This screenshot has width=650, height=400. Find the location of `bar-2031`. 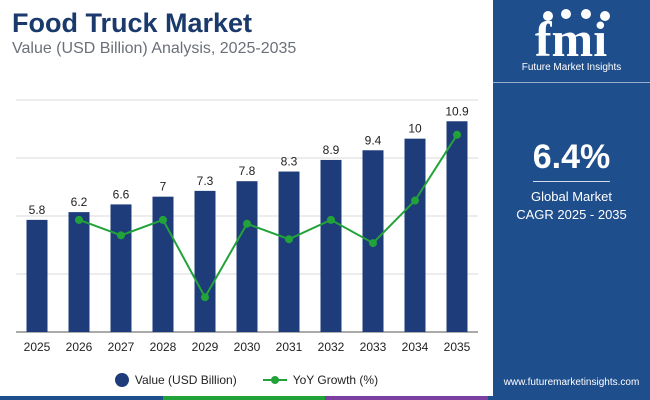

bar-2031 is located at coordinates (289, 251).